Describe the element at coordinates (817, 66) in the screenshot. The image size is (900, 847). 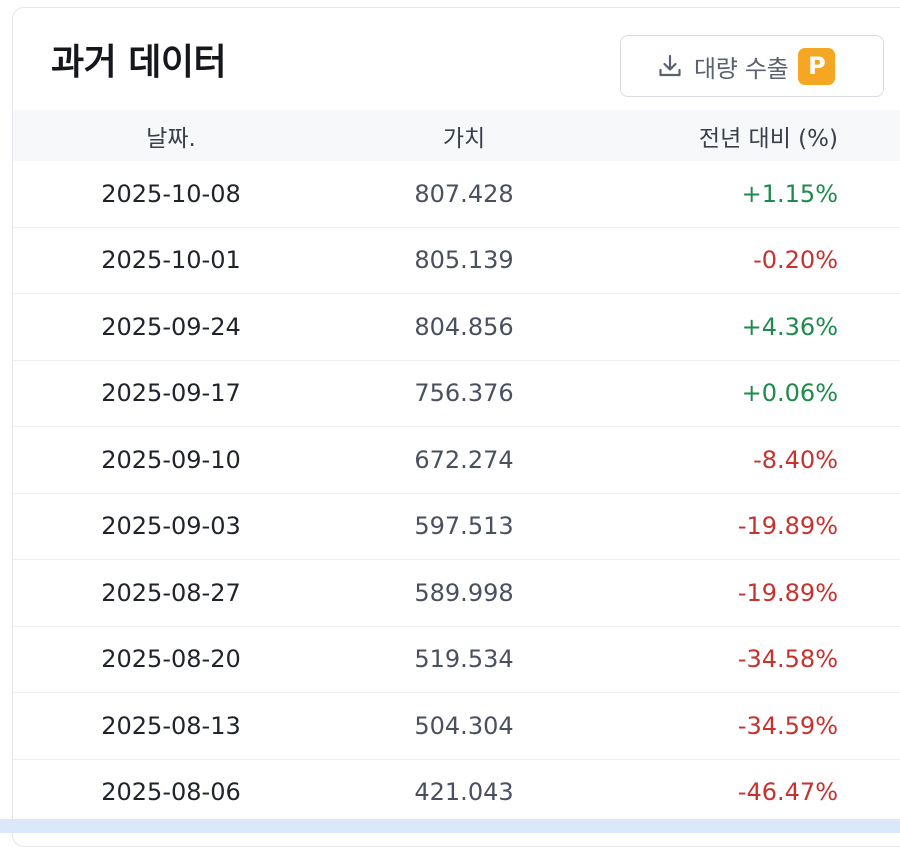
I see `pro-badge: P` at that location.